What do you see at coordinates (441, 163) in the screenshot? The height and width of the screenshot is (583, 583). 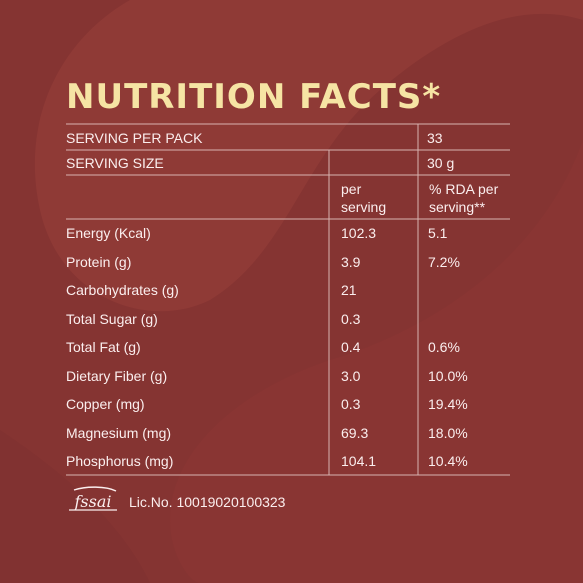 I see `serving-size-value: 30 g` at bounding box center [441, 163].